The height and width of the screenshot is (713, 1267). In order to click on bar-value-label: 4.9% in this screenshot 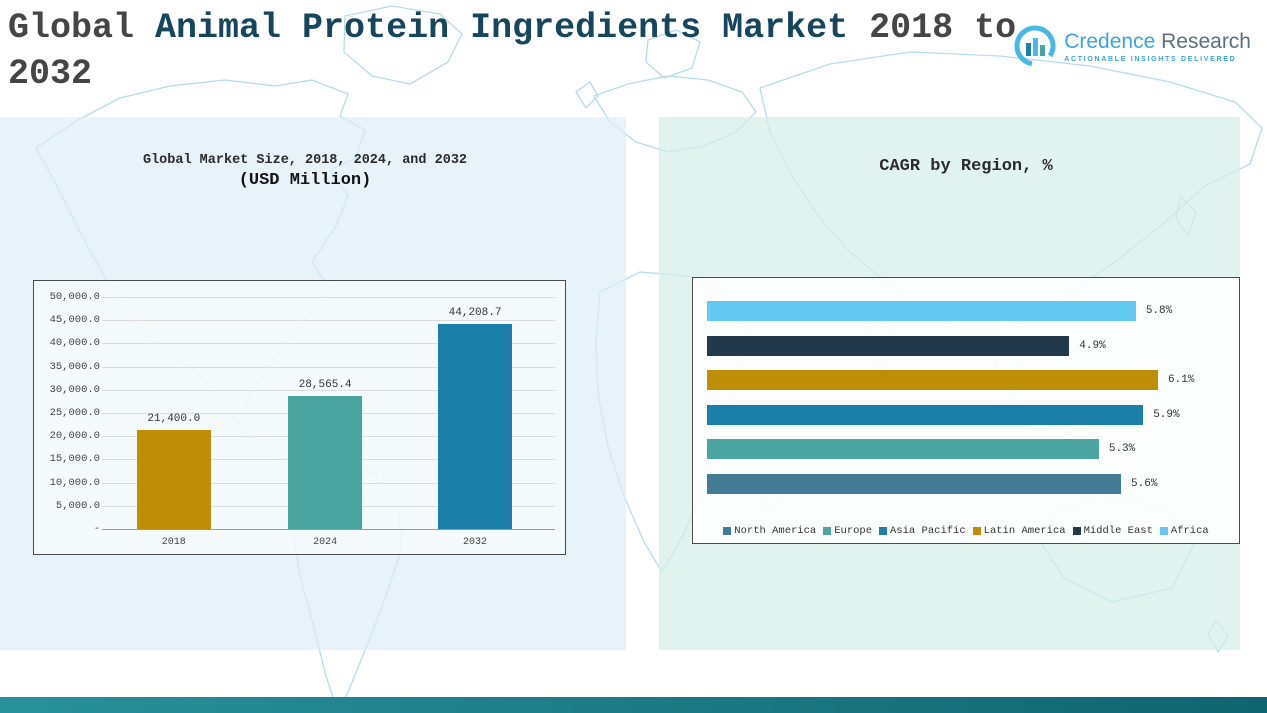, I will do `click(1092, 345)`.